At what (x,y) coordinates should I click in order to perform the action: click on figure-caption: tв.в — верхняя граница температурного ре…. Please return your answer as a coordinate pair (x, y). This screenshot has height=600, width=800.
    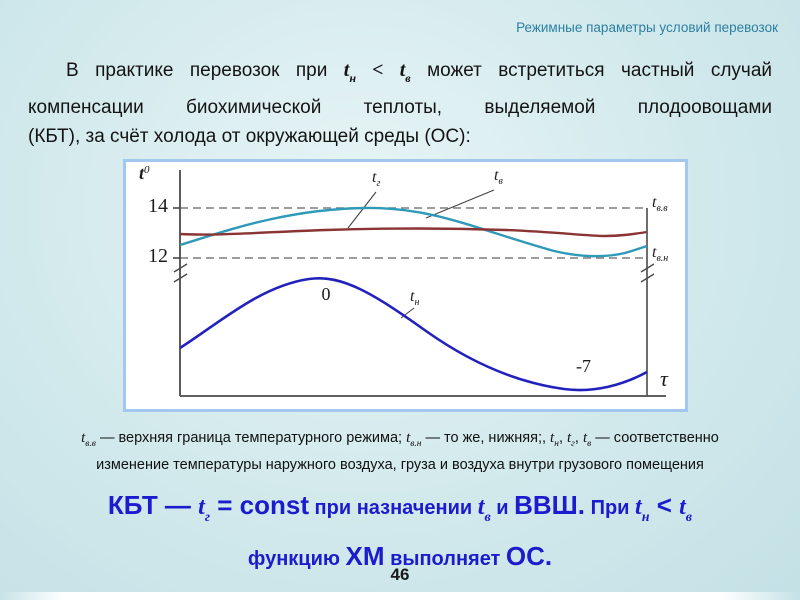
    Looking at the image, I should click on (400, 452).